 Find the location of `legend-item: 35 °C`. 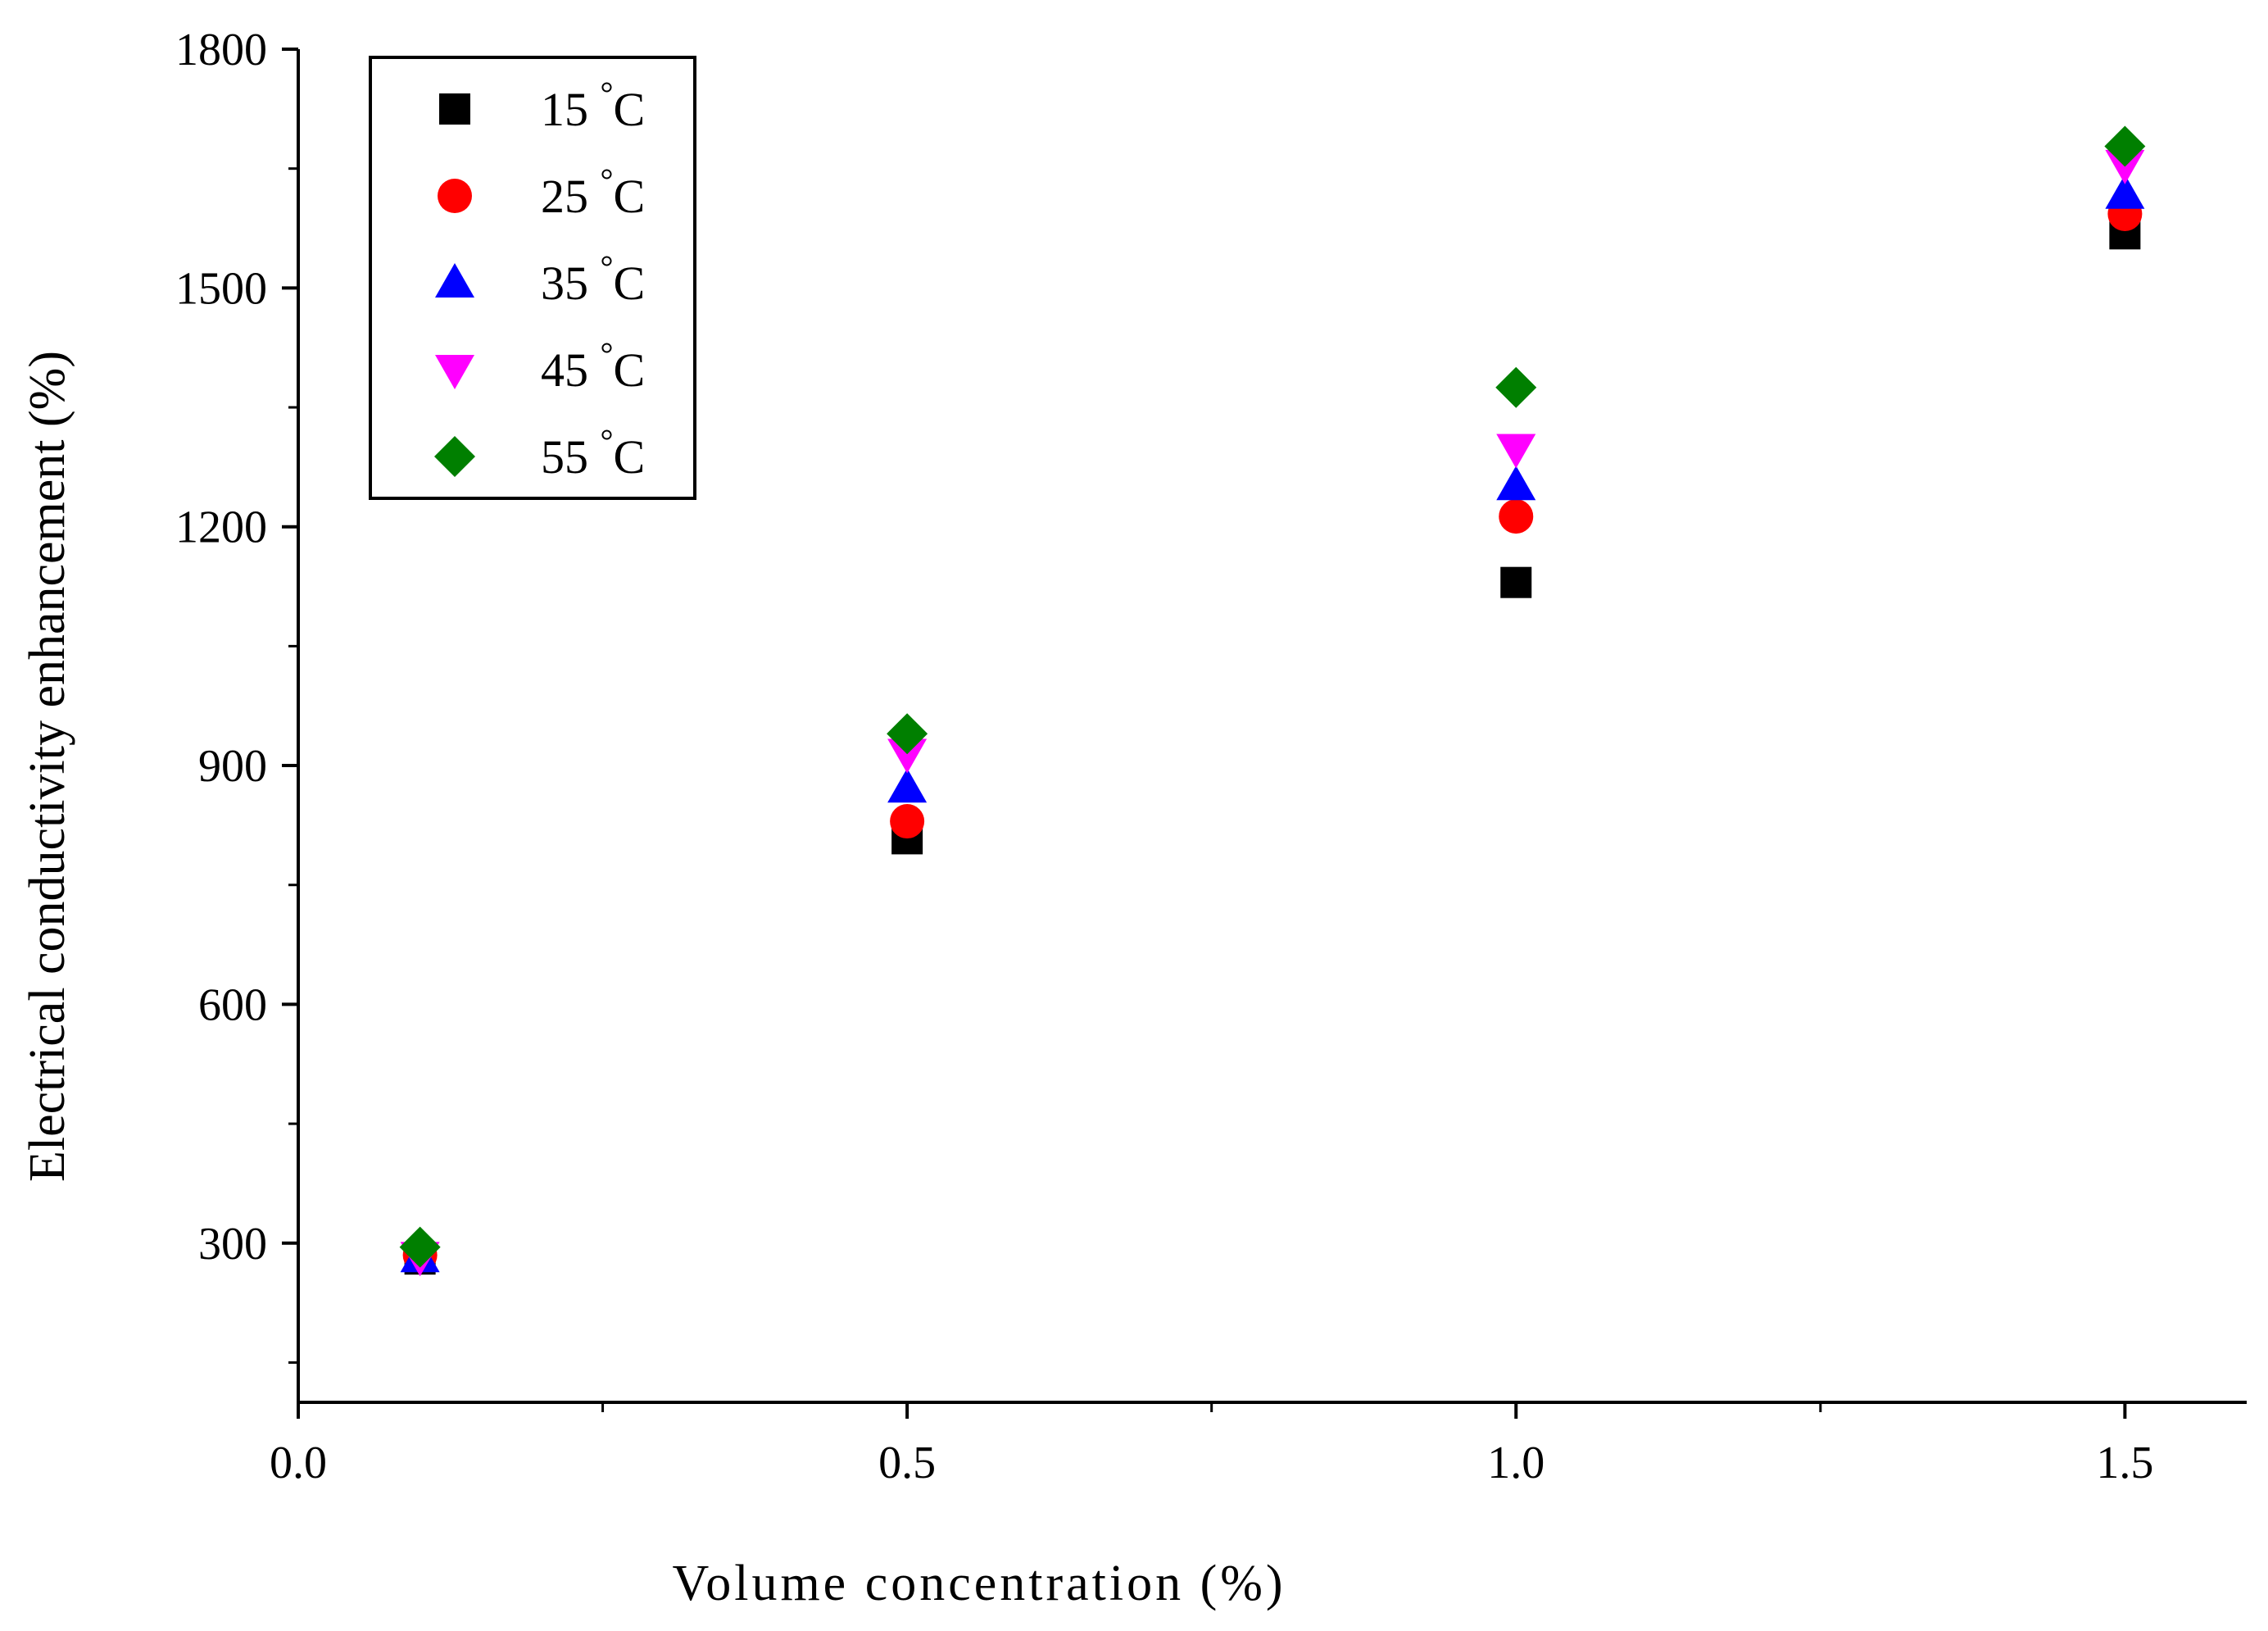

legend-item: 35 °C is located at coordinates (540, 279).